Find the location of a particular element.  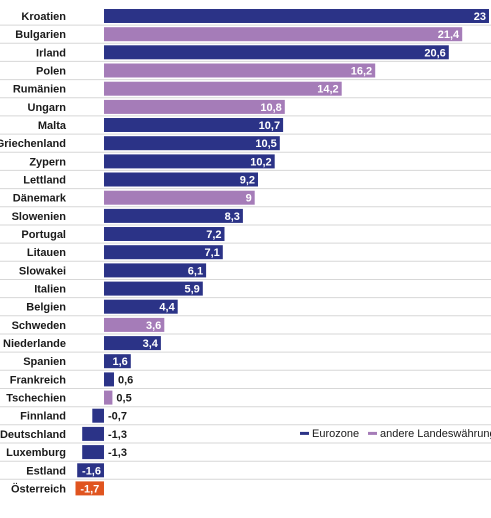

bar-portugal is located at coordinates (164, 234).